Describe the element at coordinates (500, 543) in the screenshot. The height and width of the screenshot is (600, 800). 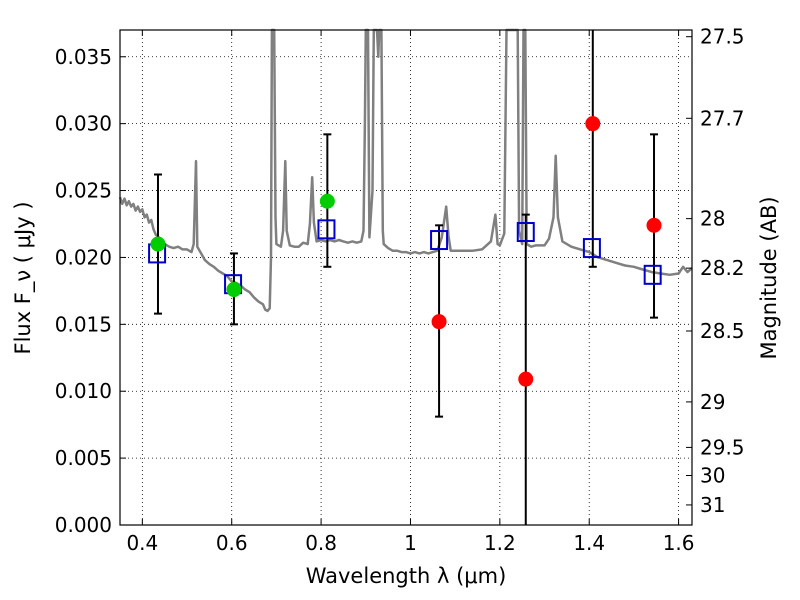
I see `x-tick-label: 1.2` at that location.